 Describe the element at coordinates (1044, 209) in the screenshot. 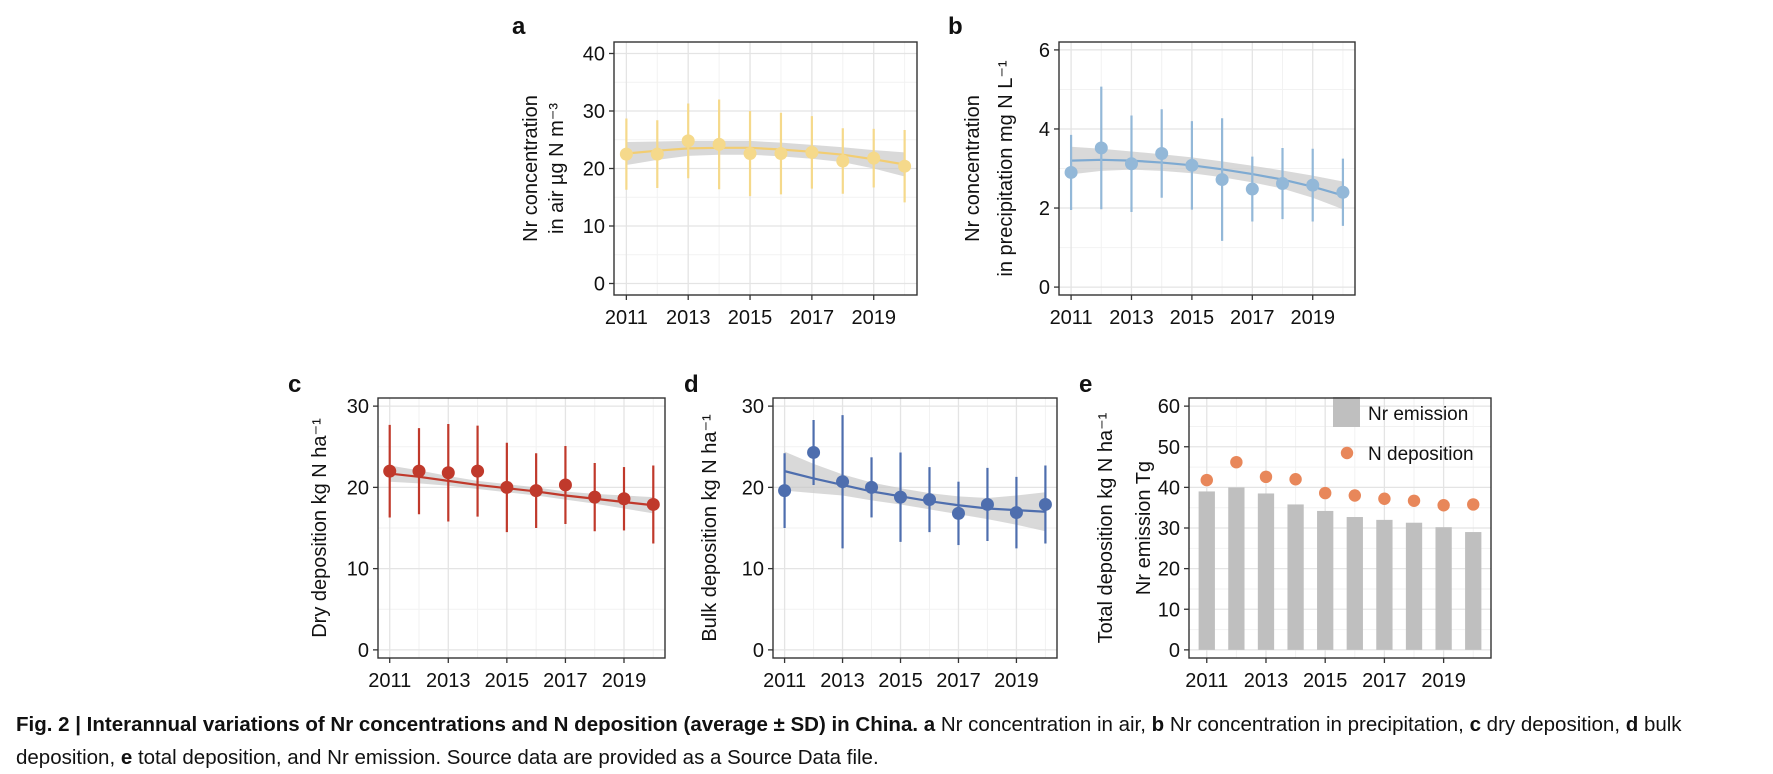

I see `y-tick-label: 2` at that location.